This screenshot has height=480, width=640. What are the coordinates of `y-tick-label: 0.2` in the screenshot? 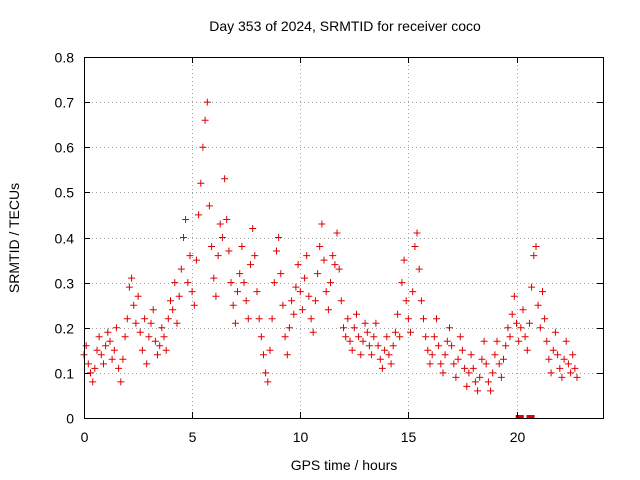 It's located at (65, 329).